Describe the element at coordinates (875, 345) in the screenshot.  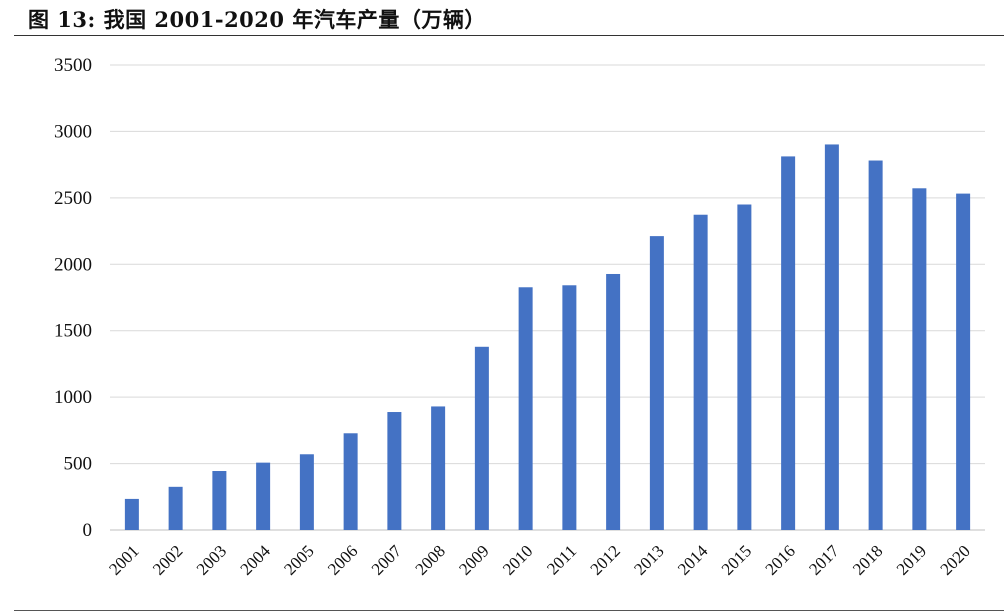
I see `bar-2018` at that location.